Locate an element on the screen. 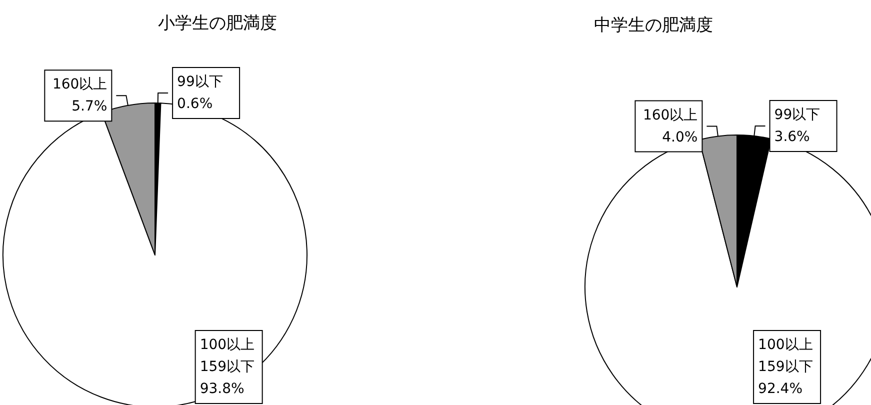  data-label: 93.8% is located at coordinates (222, 389).